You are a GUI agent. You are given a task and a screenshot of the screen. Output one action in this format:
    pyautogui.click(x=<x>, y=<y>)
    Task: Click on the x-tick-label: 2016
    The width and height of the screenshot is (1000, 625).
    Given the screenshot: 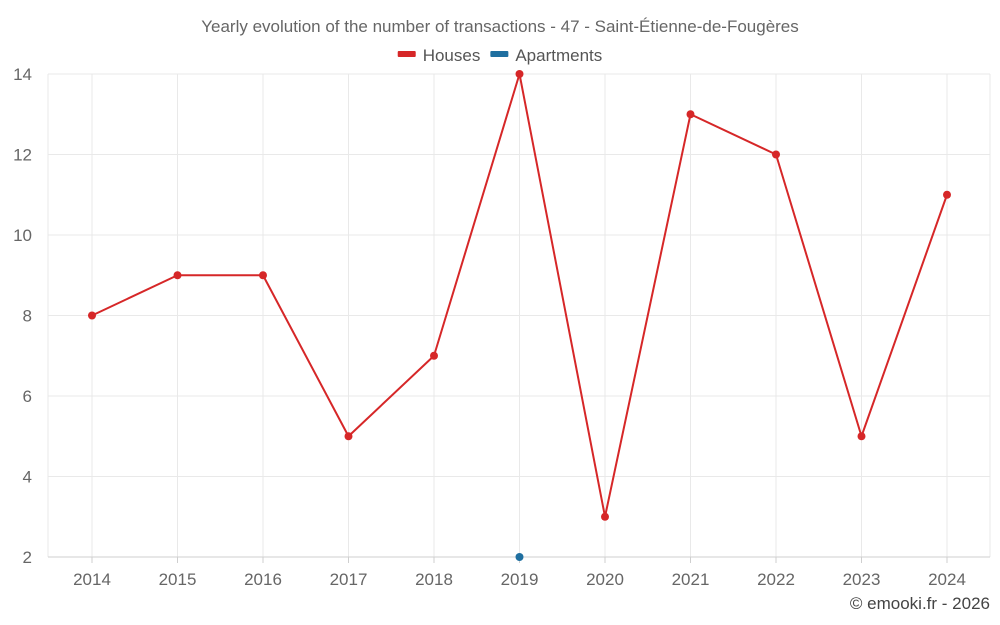 What is the action you would take?
    pyautogui.click(x=263, y=579)
    